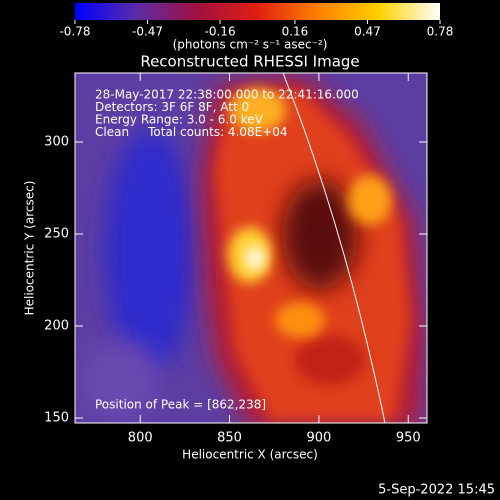 The height and width of the screenshot is (500, 500). I want to click on chart-title: Reconstructed RHESSI Image, so click(249, 62).